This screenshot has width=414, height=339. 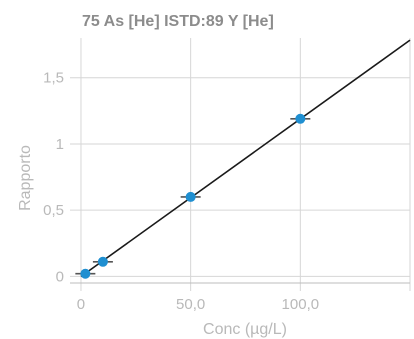 What do you see at coordinates (81, 304) in the screenshot?
I see `x-tick-label: 0` at bounding box center [81, 304].